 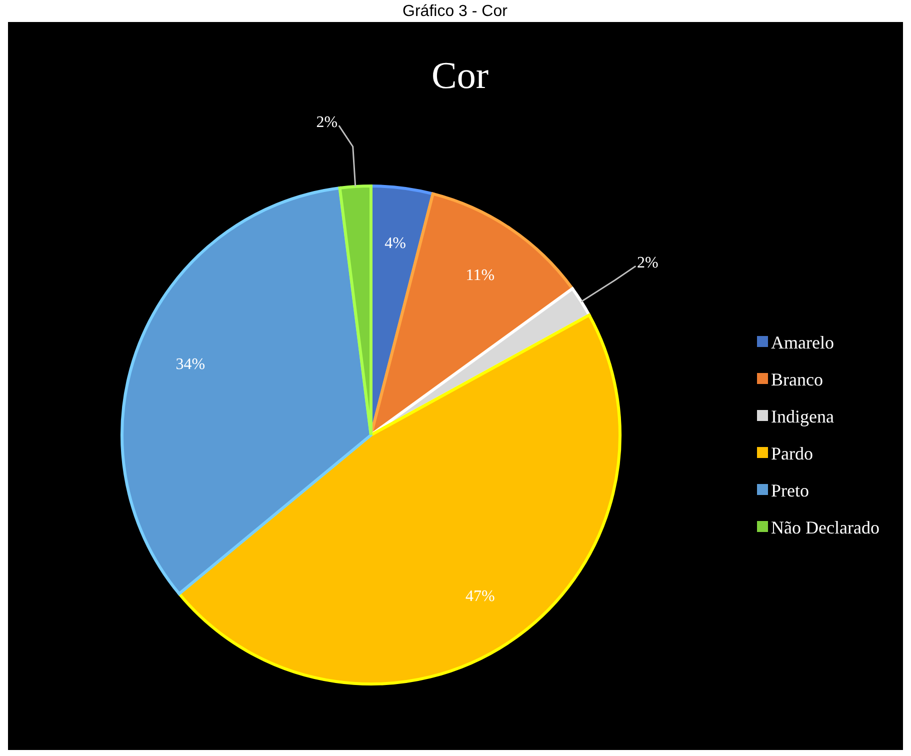 I want to click on legend-label: Indigena, so click(x=802, y=416).